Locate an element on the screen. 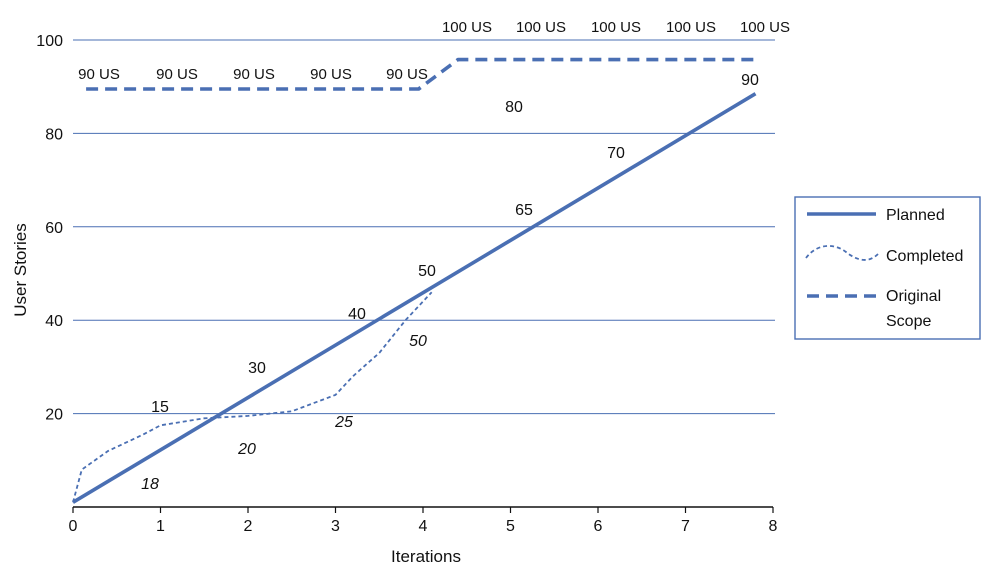 This screenshot has width=997, height=573. x-tick-label: 7 is located at coordinates (685, 526).